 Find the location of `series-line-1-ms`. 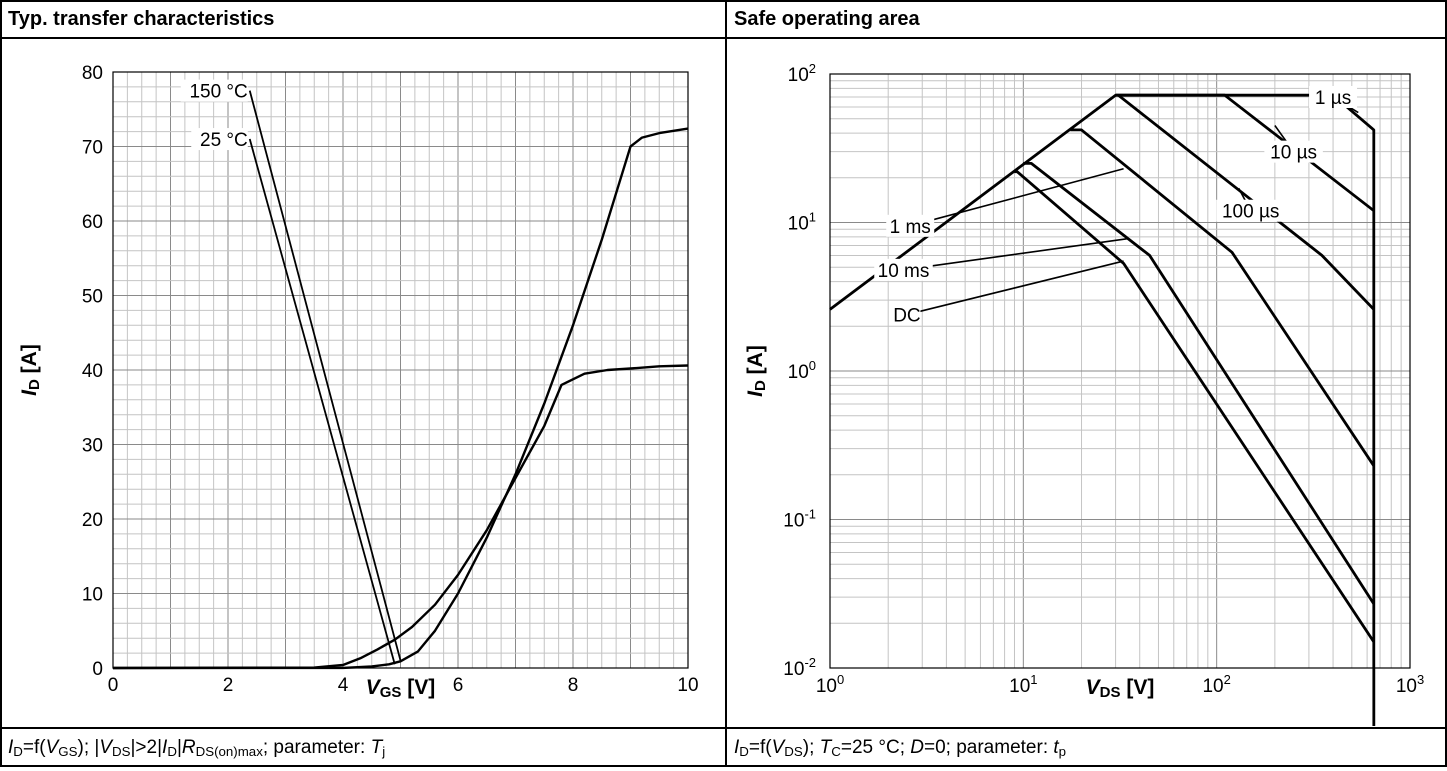

series-line-1-ms is located at coordinates (1222, 297).